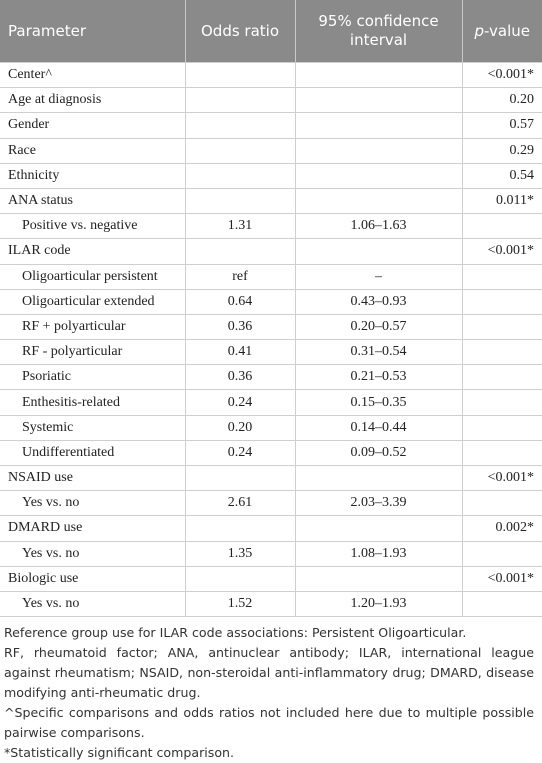 The height and width of the screenshot is (763, 542). What do you see at coordinates (93, 276) in the screenshot?
I see `cell: Oligoarticular persistent` at bounding box center [93, 276].